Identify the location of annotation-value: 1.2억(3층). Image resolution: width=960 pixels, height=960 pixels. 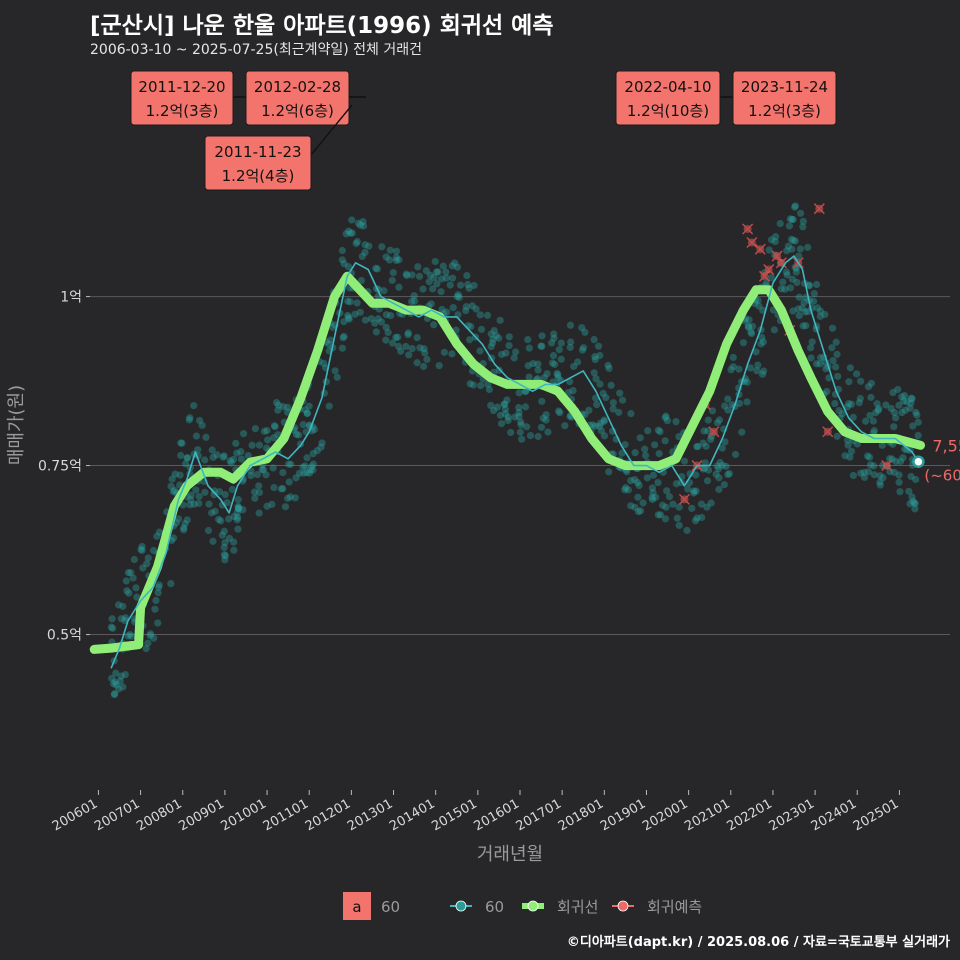
(182, 111).